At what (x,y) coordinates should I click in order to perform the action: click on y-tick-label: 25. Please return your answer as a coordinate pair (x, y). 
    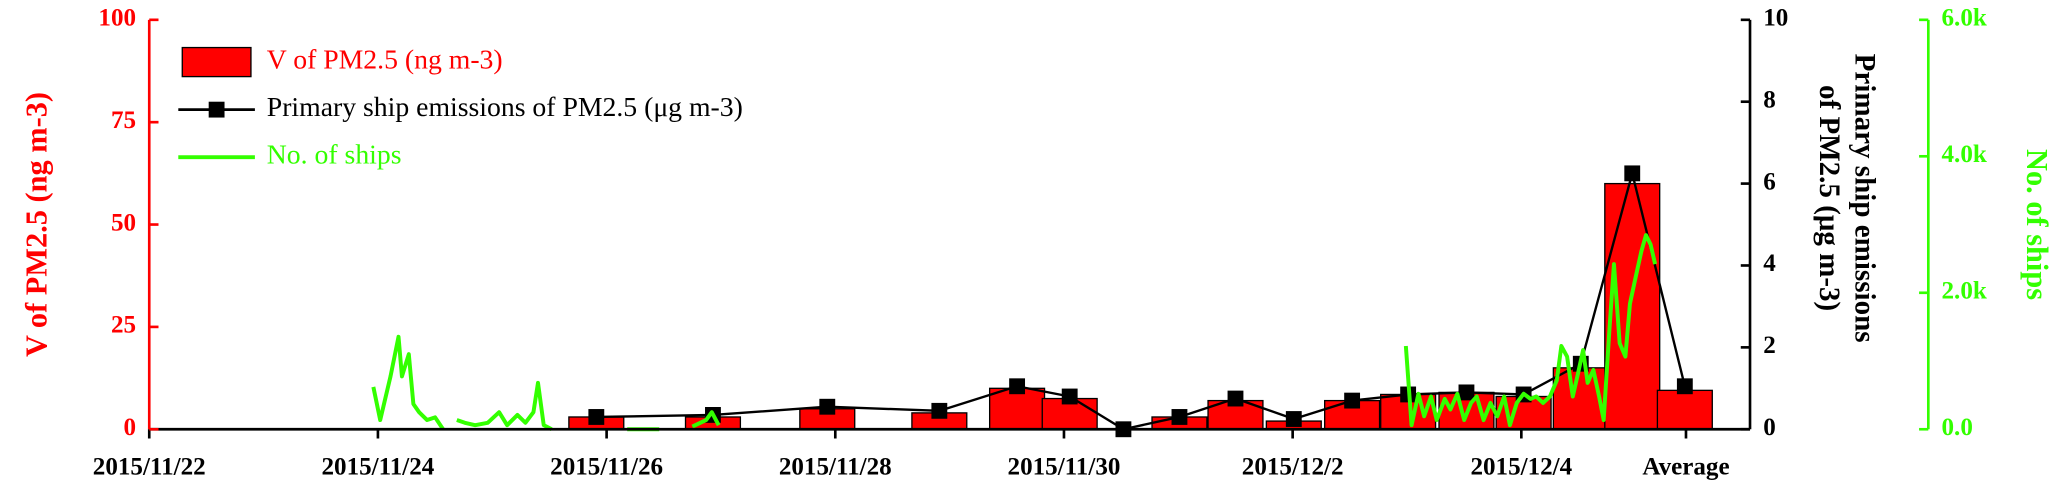
    Looking at the image, I should click on (123, 325).